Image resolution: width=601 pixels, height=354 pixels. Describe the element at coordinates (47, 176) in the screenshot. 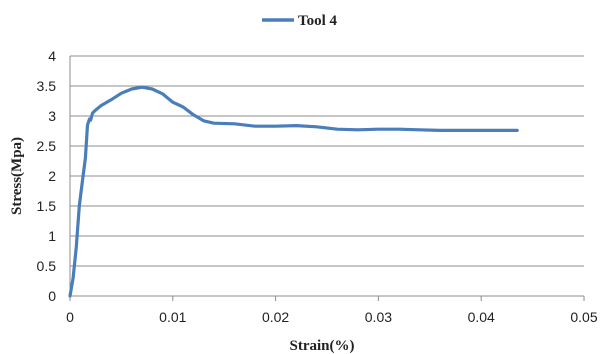

I see `y-axis-ticks: 0 0.5 1 1.5 2 2.5 3 3.5 4` at that location.